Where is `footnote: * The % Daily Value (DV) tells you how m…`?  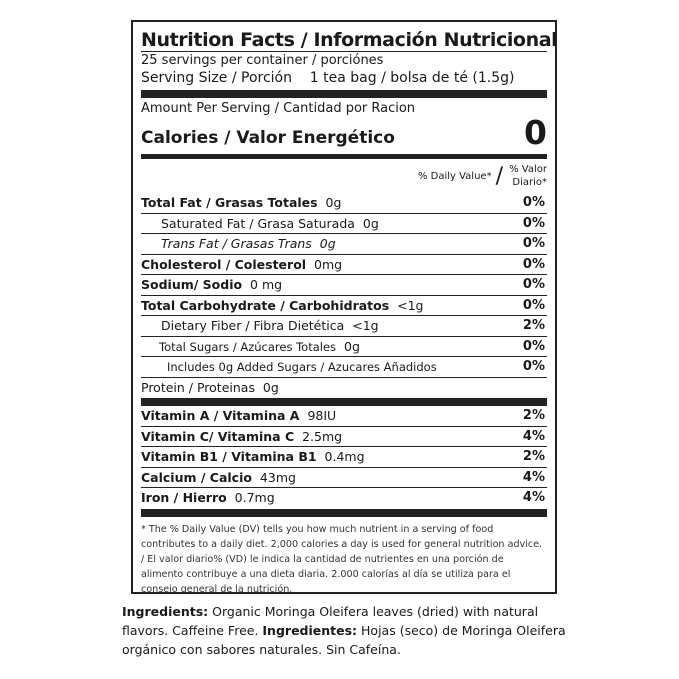
footnote: * The % Daily Value (DV) tells you how m… is located at coordinates (342, 559).